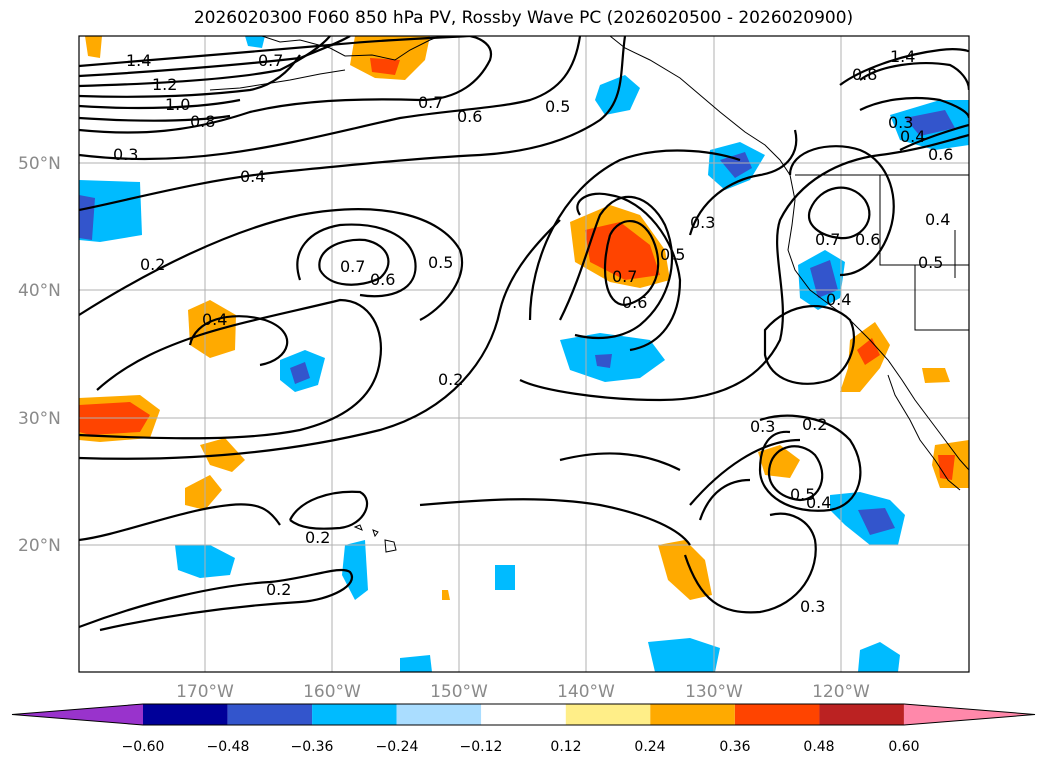  What do you see at coordinates (277, 80) in the screenshot?
I see `aleutian-chain` at bounding box center [277, 80].